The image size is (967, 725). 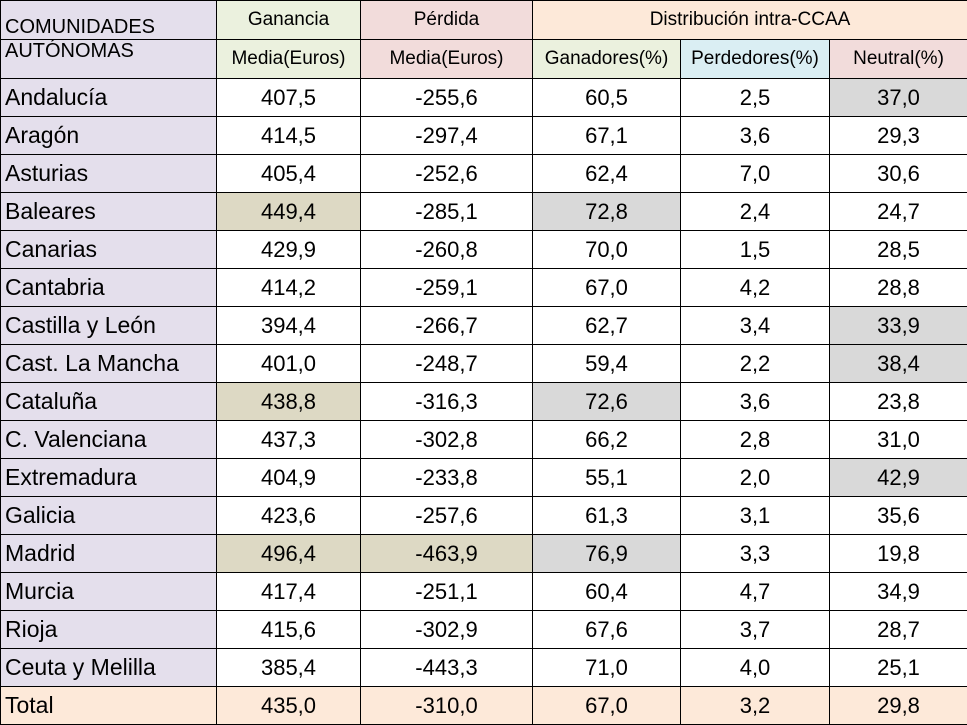 What do you see at coordinates (289, 668) in the screenshot?
I see `cell-gain: 385,4` at bounding box center [289, 668].